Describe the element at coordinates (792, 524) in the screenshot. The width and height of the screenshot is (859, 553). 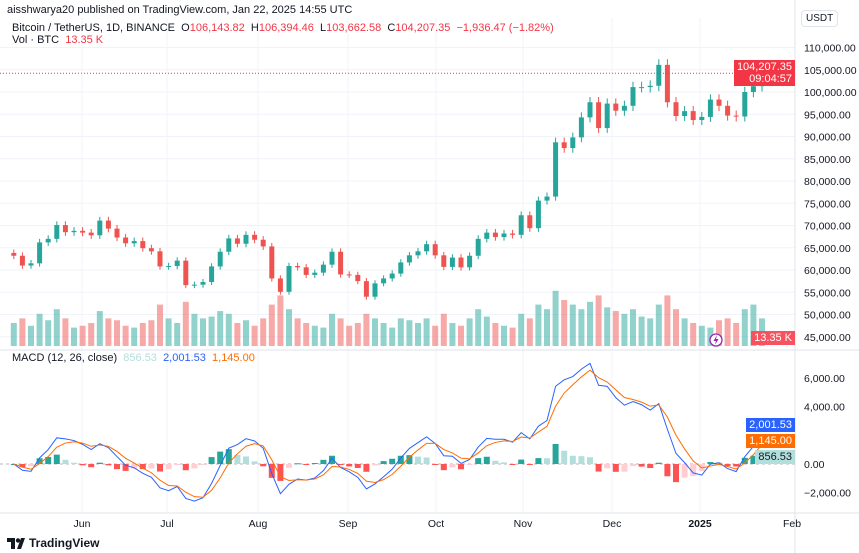
I see `time-tick-label: Feb` at that location.